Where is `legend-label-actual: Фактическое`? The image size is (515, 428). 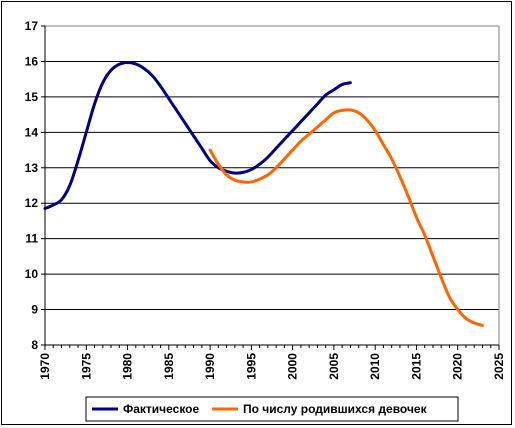
legend-label-actual: Фактическое is located at coordinates (161, 409).